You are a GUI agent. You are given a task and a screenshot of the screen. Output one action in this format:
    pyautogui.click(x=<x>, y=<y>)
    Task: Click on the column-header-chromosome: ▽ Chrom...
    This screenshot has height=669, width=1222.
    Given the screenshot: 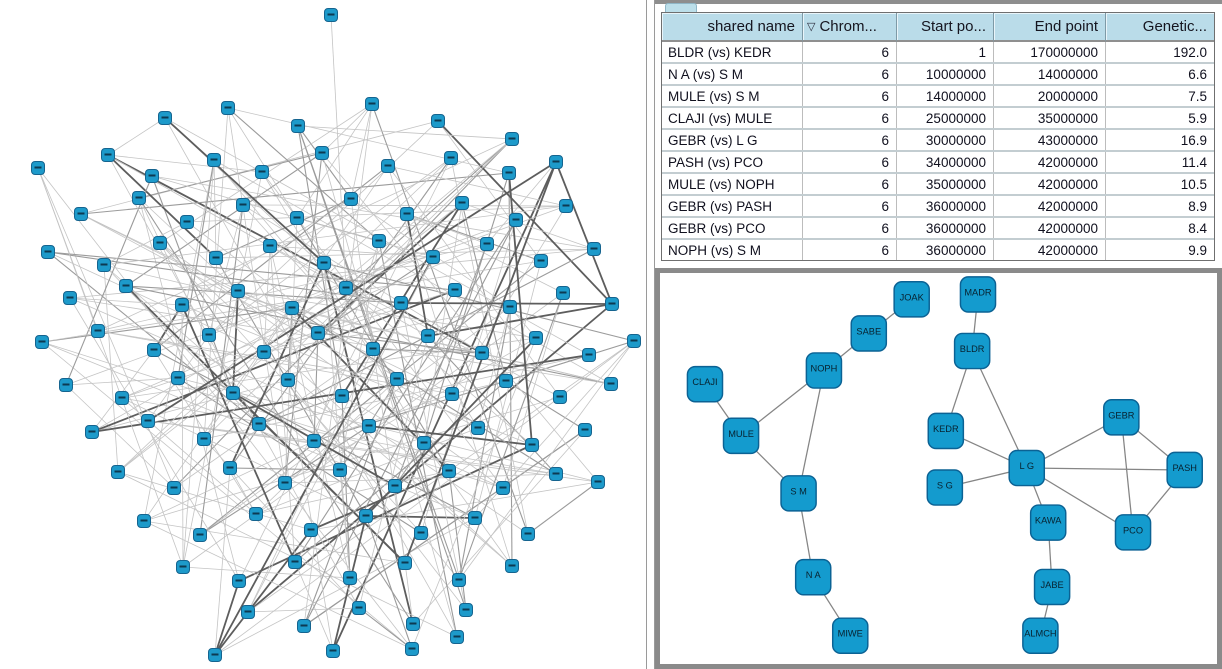 What is the action you would take?
    pyautogui.click(x=849, y=27)
    